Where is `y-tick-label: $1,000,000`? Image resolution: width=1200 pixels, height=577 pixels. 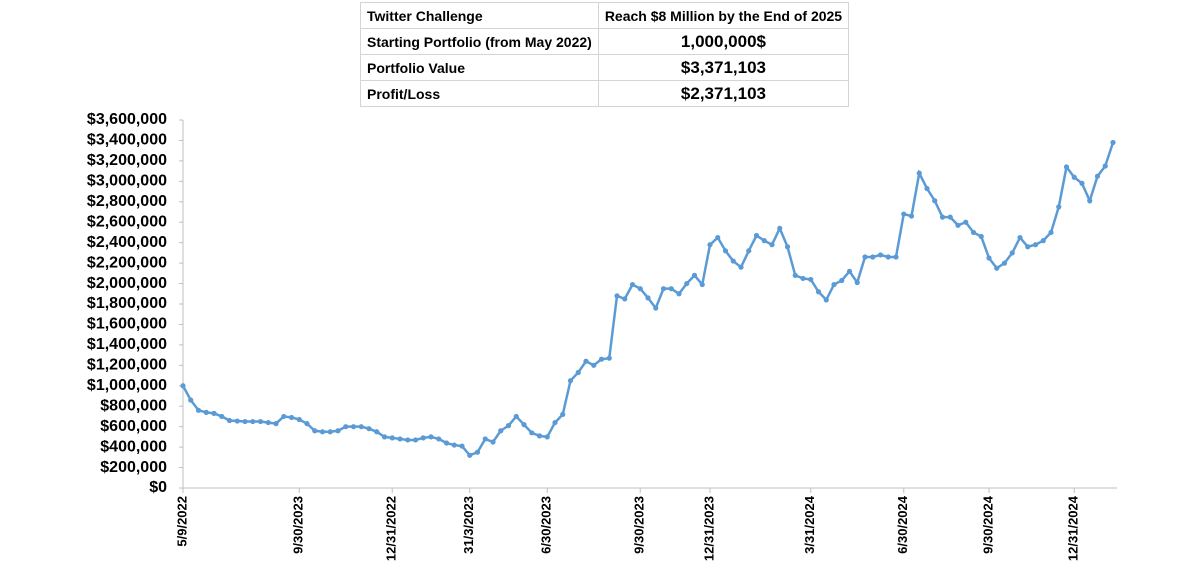 y-tick-label: $1,000,000 is located at coordinates (127, 385).